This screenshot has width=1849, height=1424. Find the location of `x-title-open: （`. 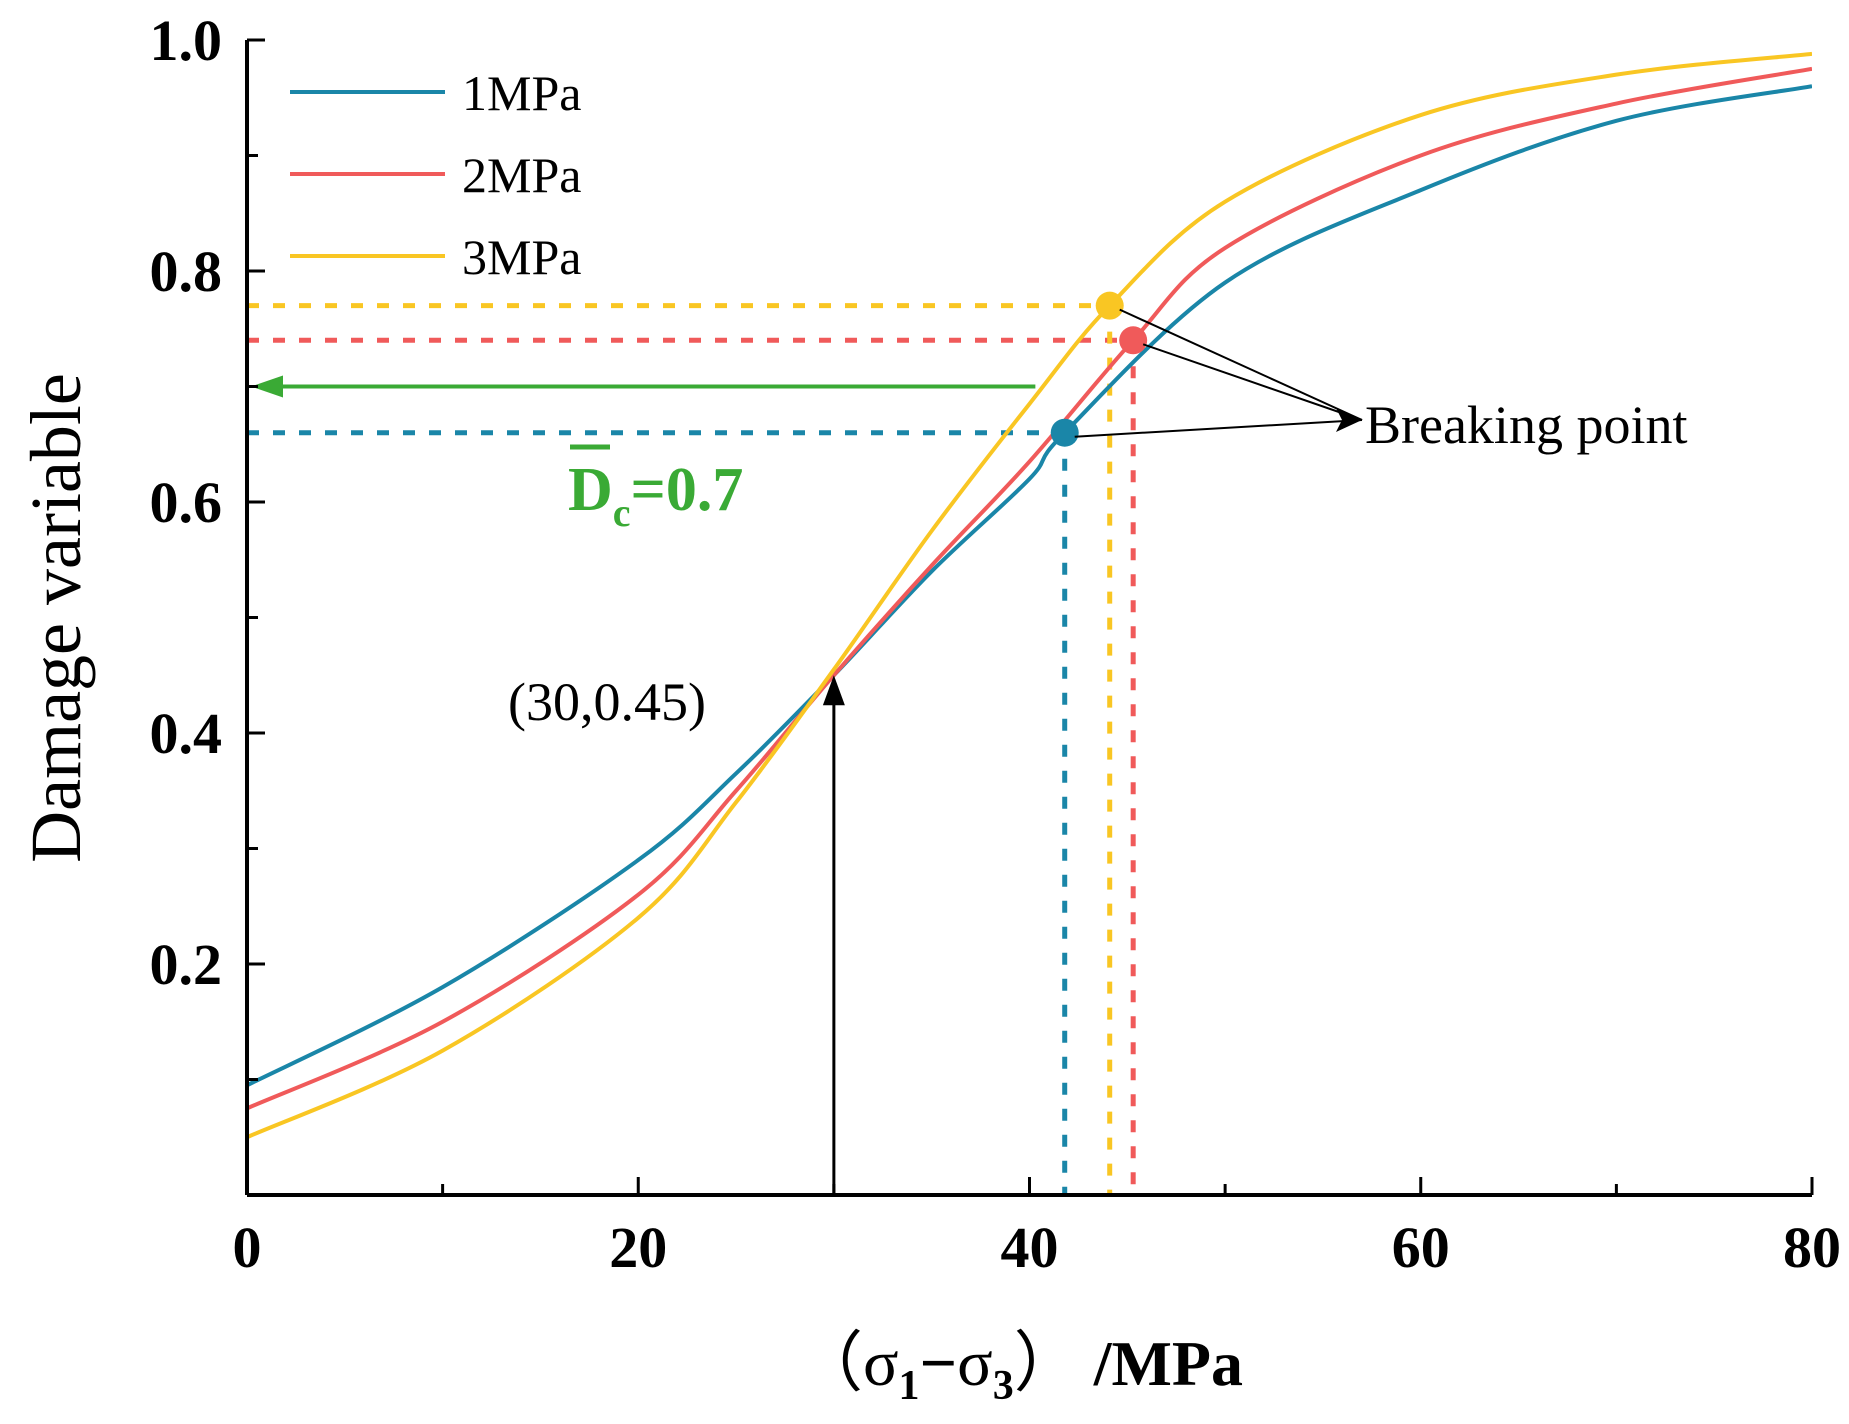

x-title-open: （ is located at coordinates (830, 1363).